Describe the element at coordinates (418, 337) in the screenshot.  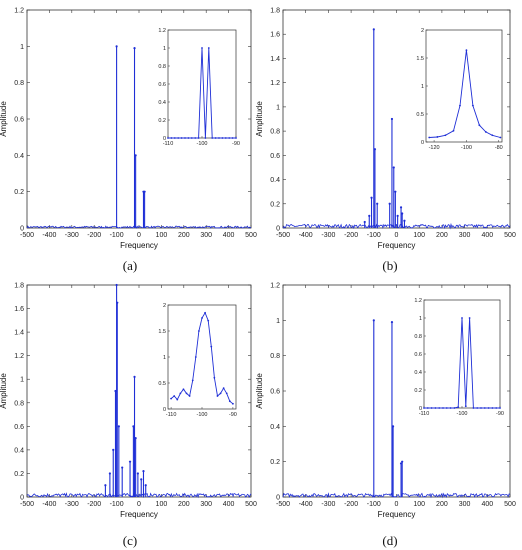
I see `inset-y-tick-label: 0.8` at that location.